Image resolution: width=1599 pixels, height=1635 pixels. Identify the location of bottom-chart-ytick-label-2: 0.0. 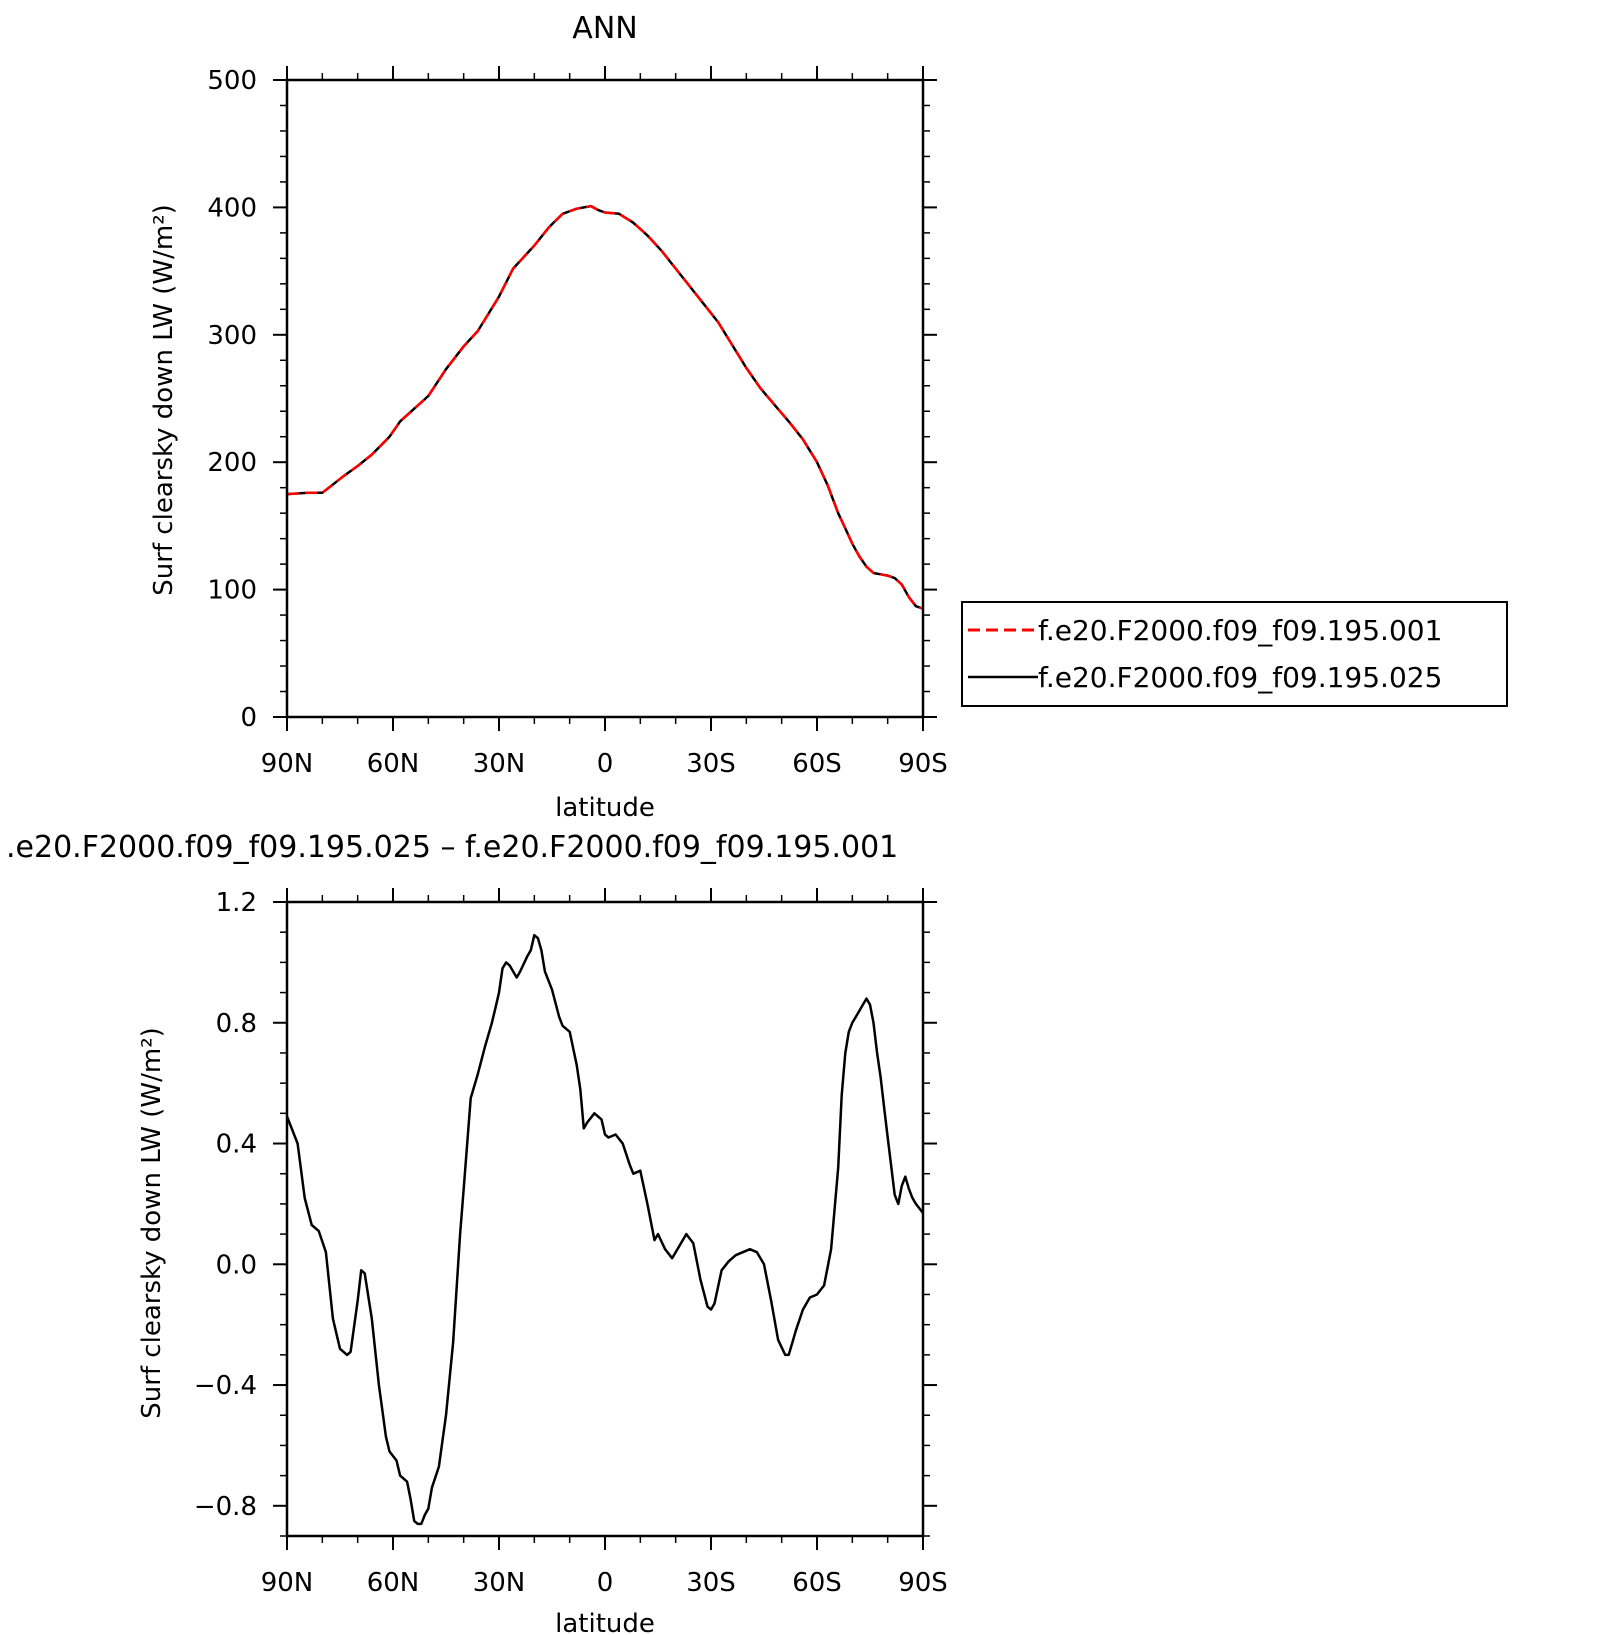
(236, 1265).